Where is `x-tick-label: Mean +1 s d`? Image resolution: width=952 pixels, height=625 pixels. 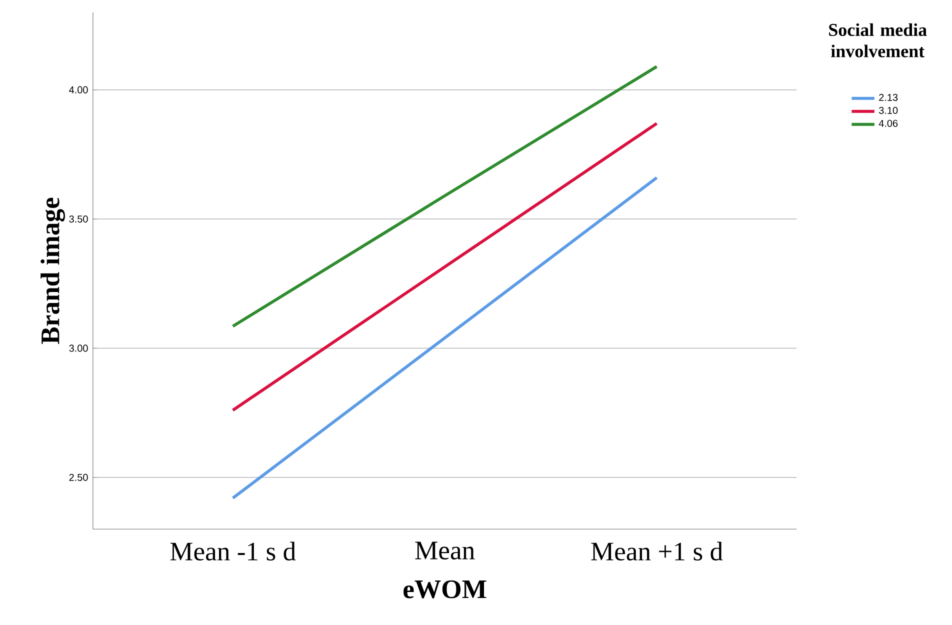
x-tick-label: Mean +1 s d is located at coordinates (657, 551).